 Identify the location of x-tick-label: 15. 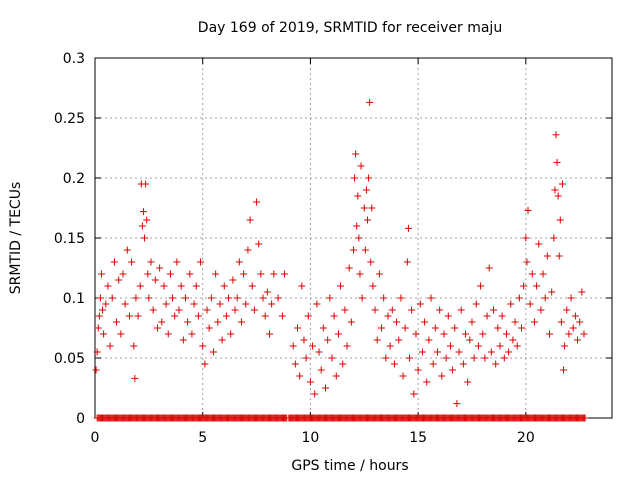
(418, 438).